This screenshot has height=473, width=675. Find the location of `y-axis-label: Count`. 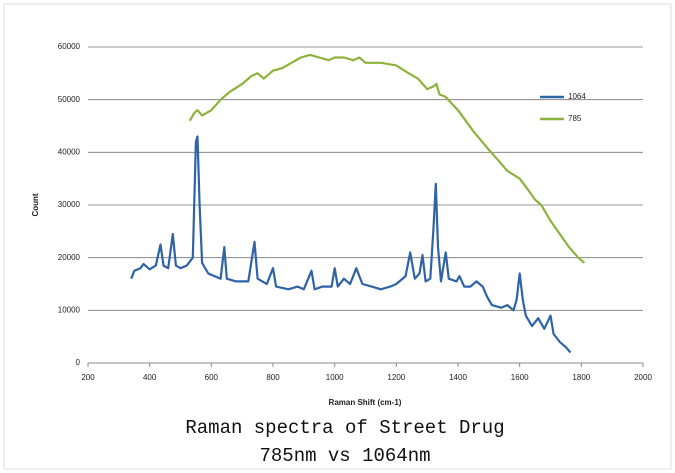

y-axis-label: Count is located at coordinates (35, 204).